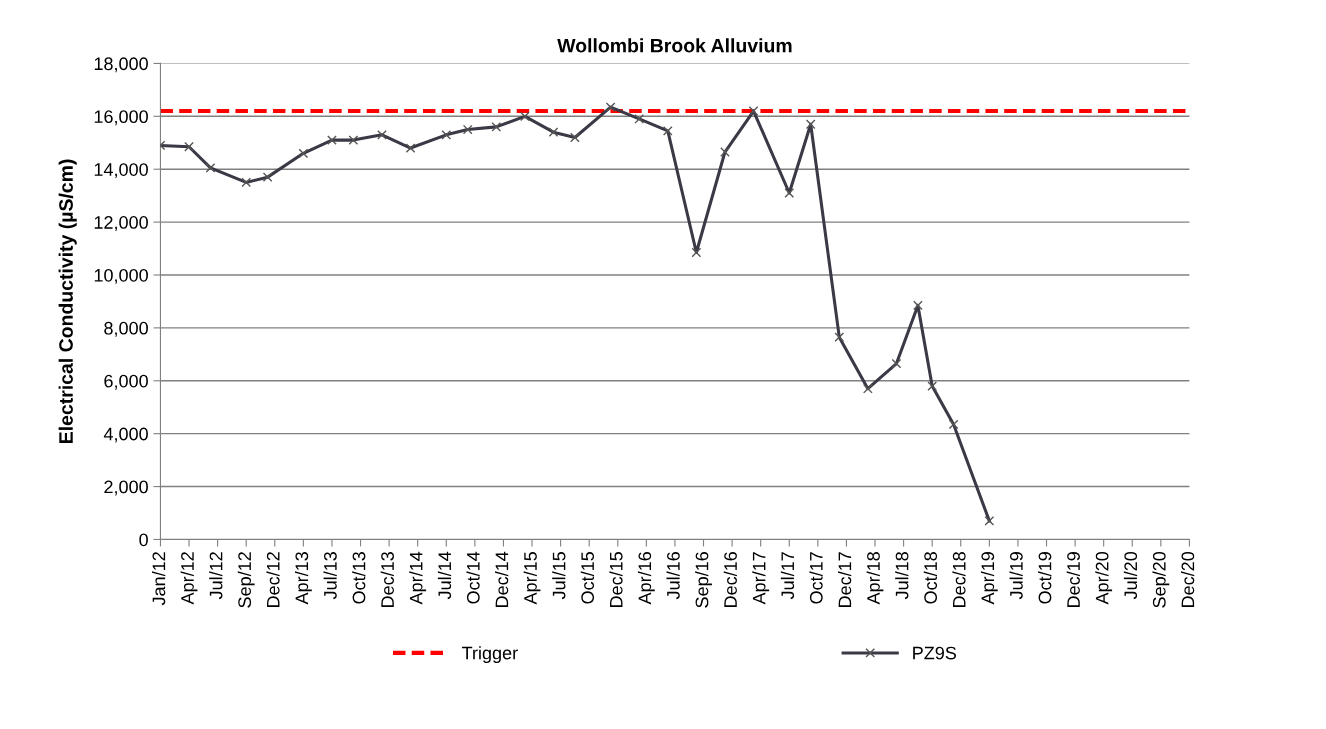 The width and height of the screenshot is (1326, 729). Describe the element at coordinates (1016, 576) in the screenshot. I see `x-tick-label: Jul/19` at that location.